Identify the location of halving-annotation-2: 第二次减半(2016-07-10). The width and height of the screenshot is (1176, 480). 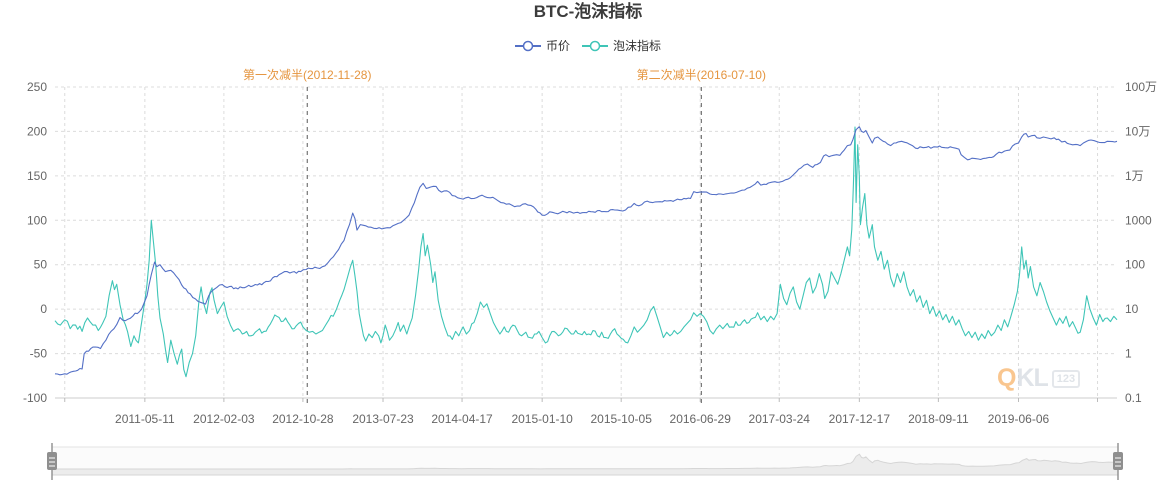
(701, 75).